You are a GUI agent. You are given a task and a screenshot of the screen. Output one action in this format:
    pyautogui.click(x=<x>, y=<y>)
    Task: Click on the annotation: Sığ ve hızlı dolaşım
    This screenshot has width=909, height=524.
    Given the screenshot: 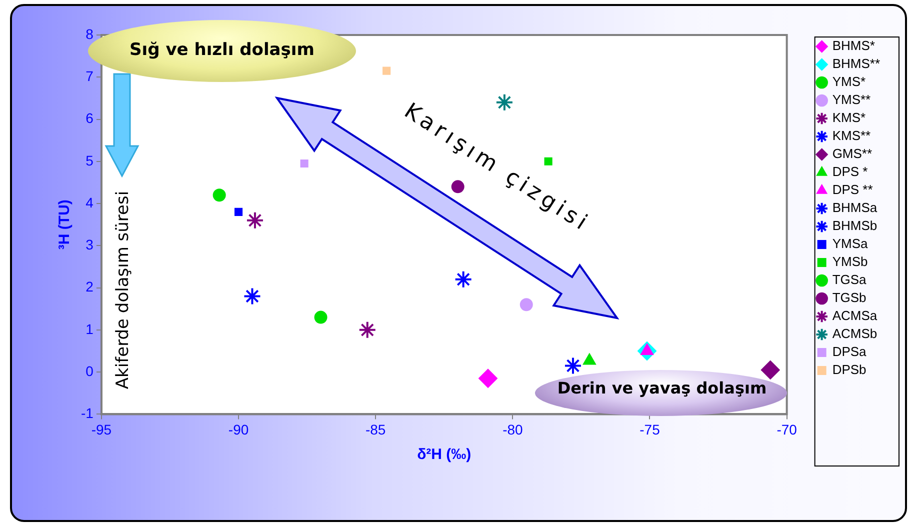 What is the action you would take?
    pyautogui.click(x=222, y=50)
    